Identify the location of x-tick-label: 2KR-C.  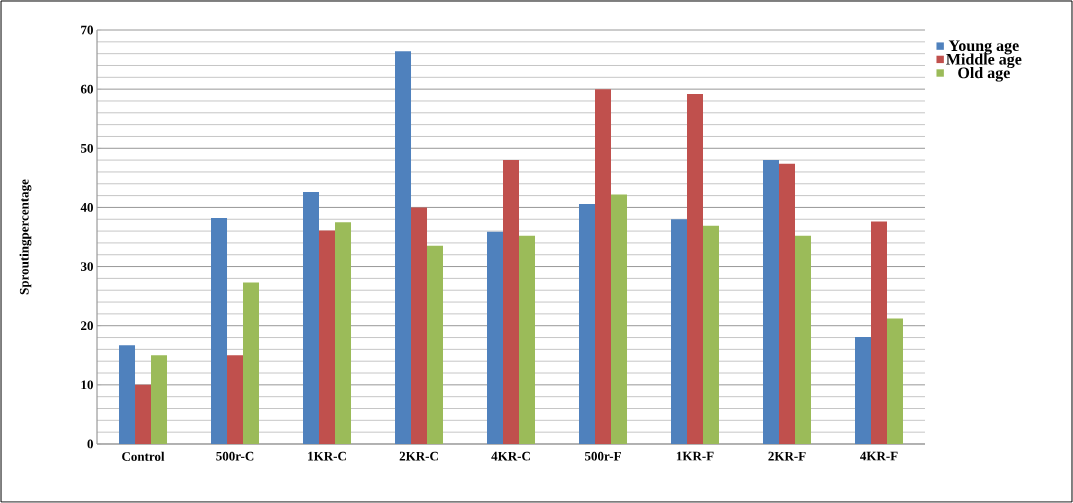
(418, 456).